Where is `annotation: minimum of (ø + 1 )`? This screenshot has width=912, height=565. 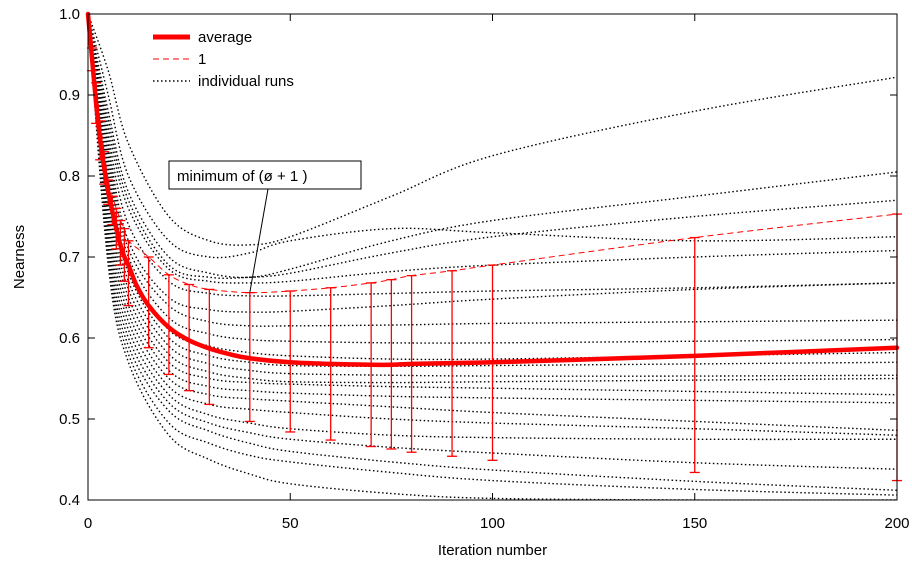
annotation: minimum of (ø + 1 ) is located at coordinates (265, 226).